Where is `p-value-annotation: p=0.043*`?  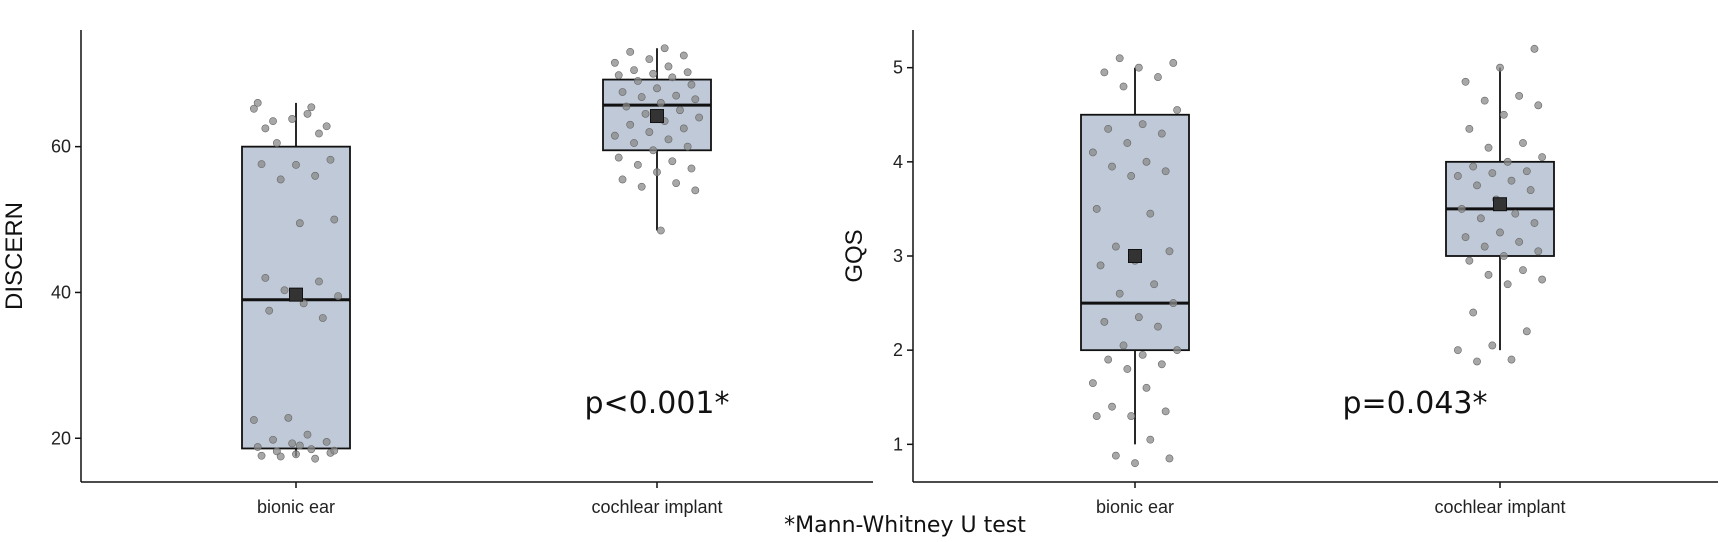
p-value-annotation: p=0.043* is located at coordinates (1414, 403).